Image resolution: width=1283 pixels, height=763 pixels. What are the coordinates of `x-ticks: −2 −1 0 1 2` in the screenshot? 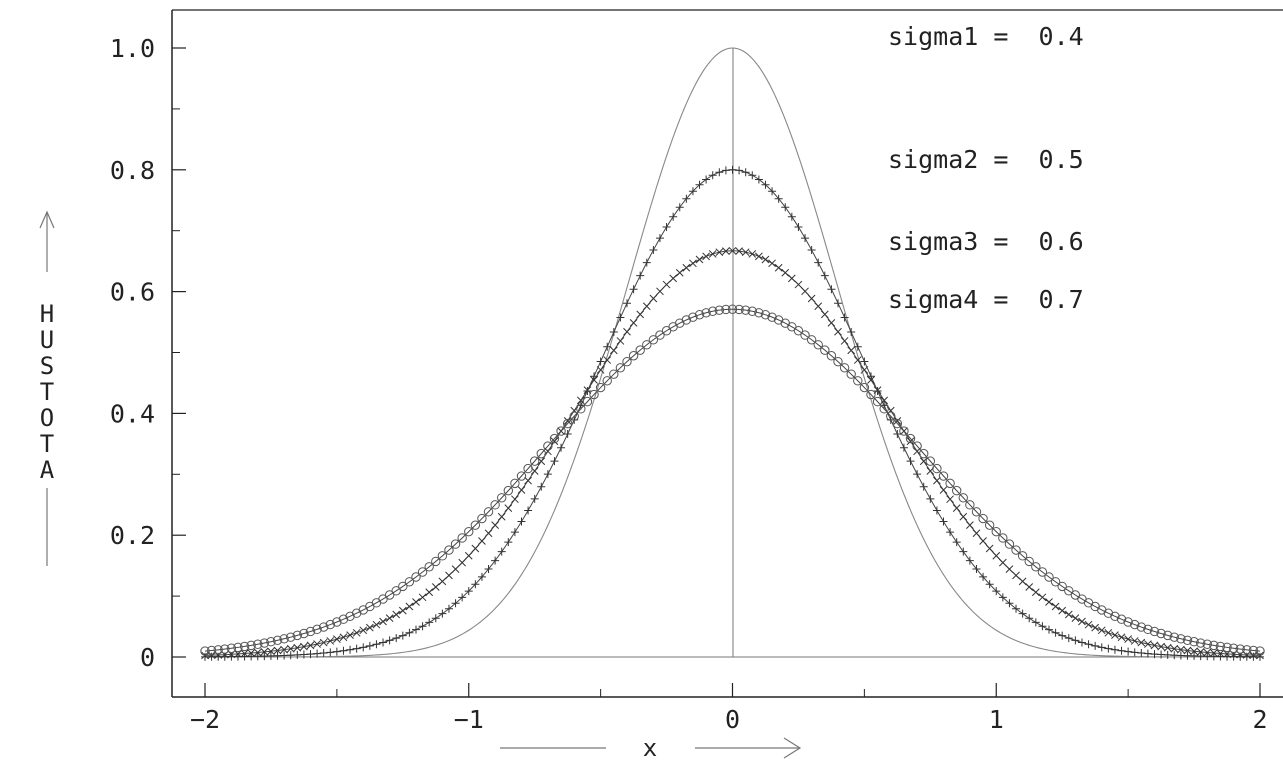 It's located at (729, 708).